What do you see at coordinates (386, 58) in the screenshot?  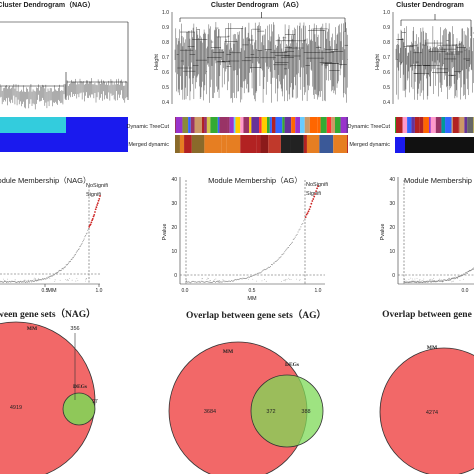 I see `dendrogram-third-ytick: 0.7` at bounding box center [386, 58].